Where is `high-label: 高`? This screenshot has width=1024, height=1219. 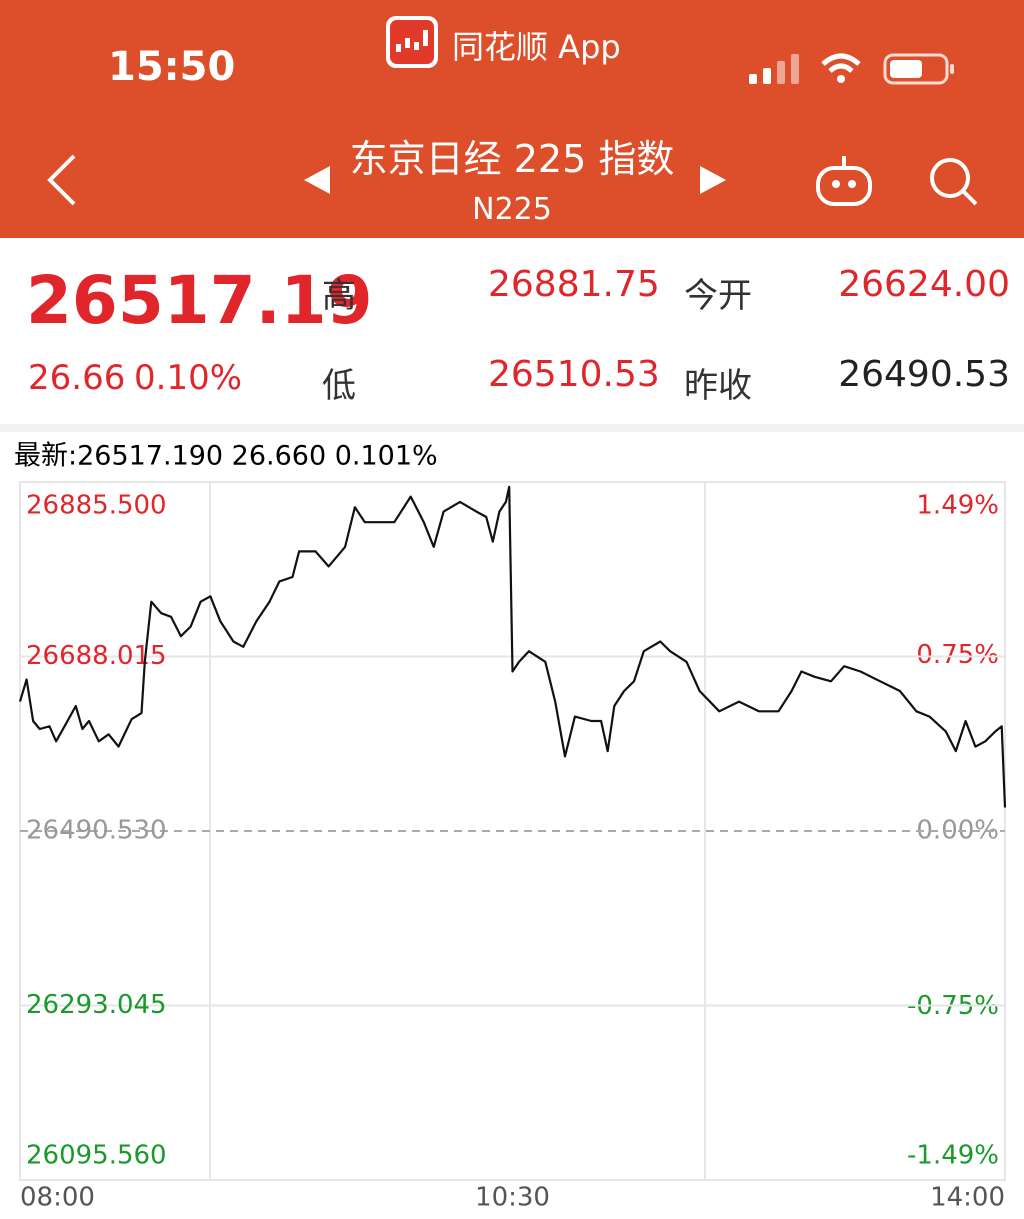
high-label: 高 is located at coordinates (339, 296).